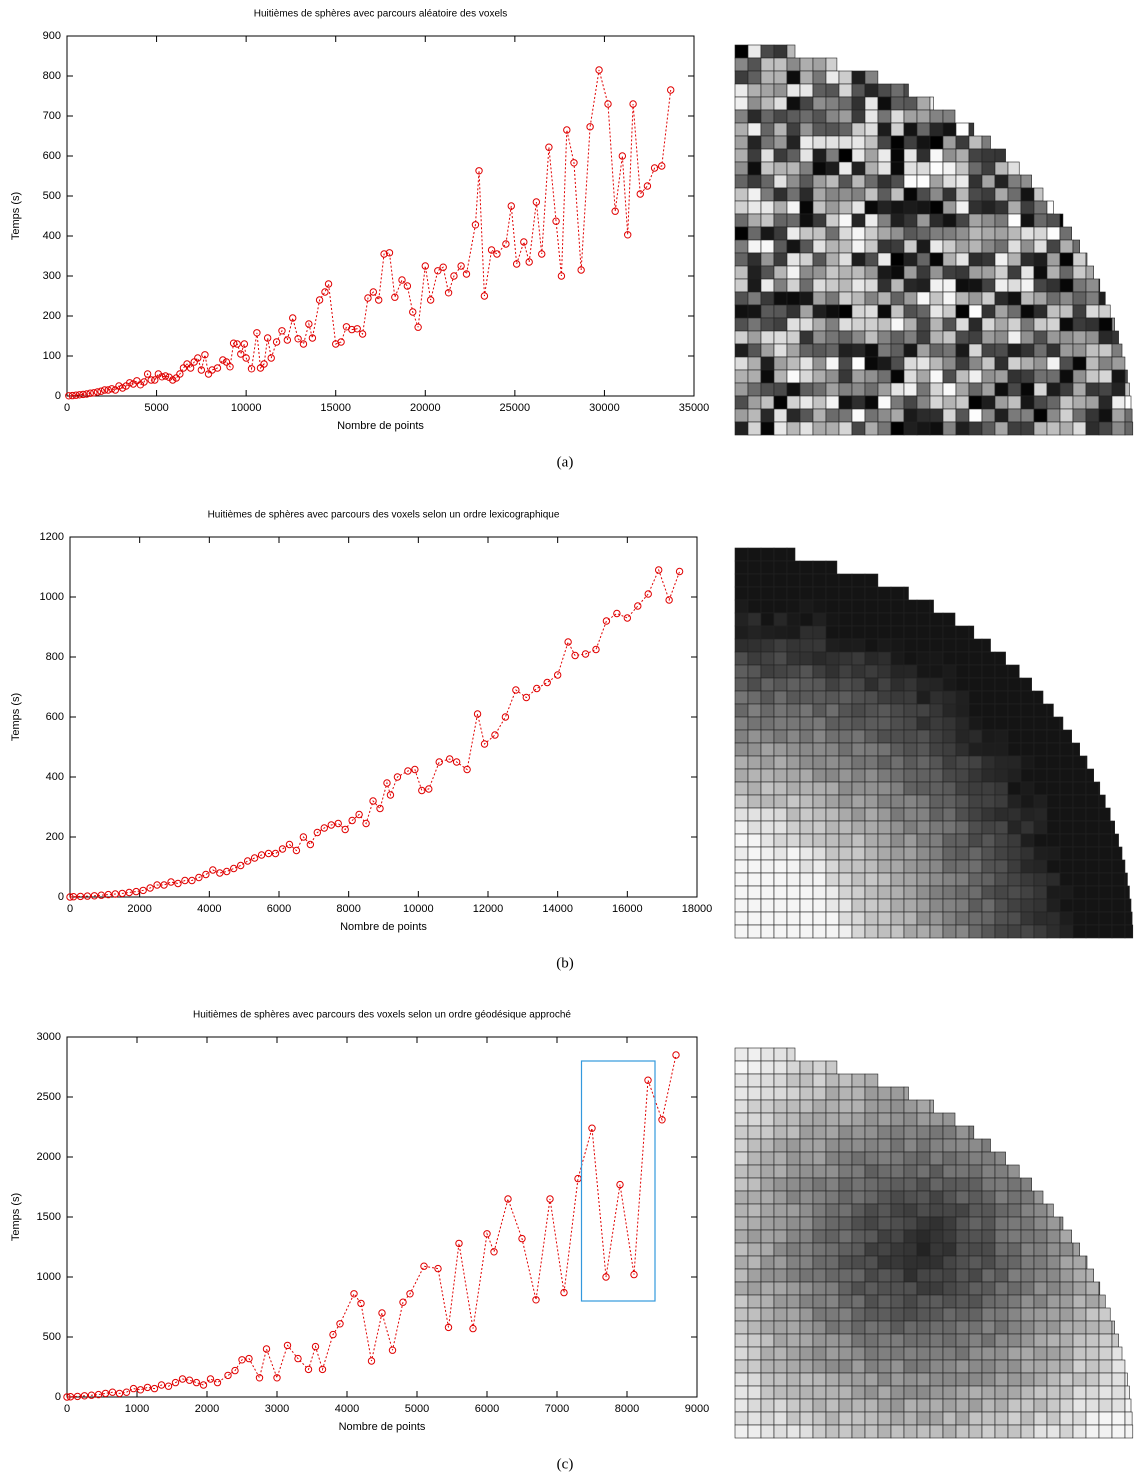  I want to click on x-tick-label: 0, so click(67, 408).